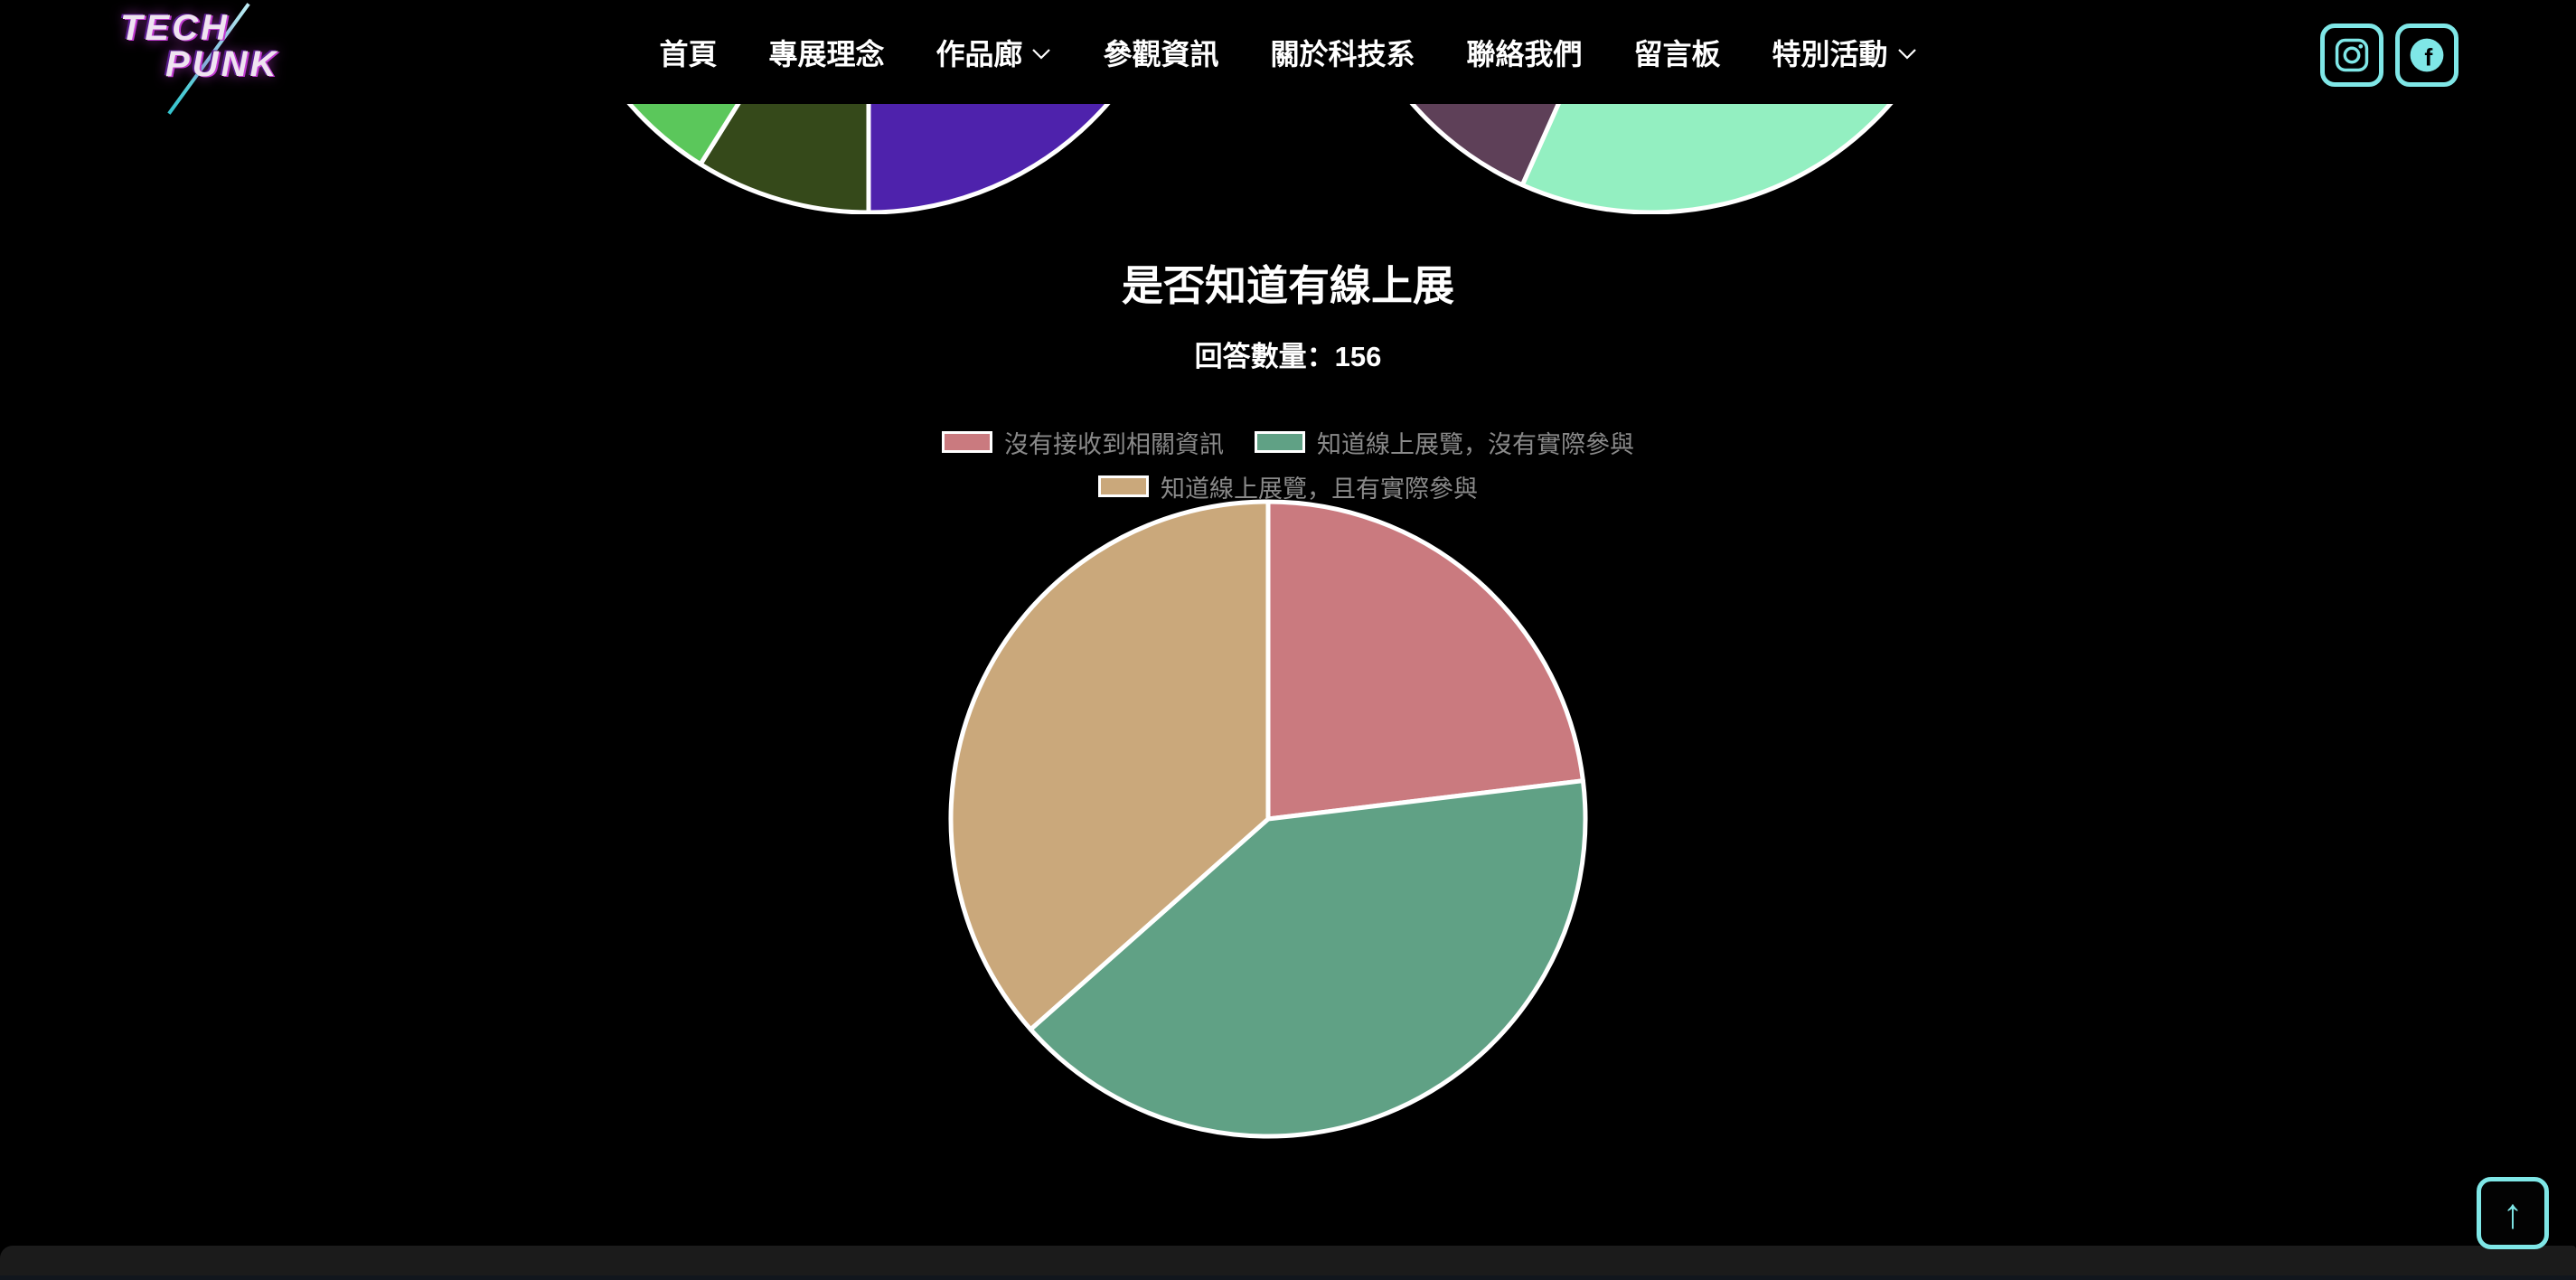 This screenshot has width=2576, height=1280. Describe the element at coordinates (1288, 1263) in the screenshot. I see `footer-strip` at that location.